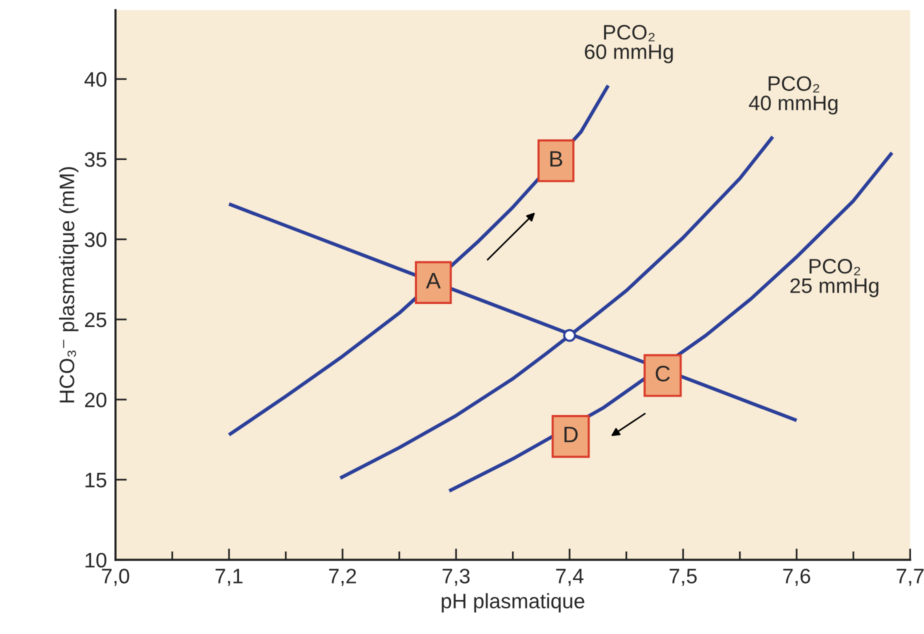  What do you see at coordinates (95, 240) in the screenshot?
I see `y-tick-label: 30` at bounding box center [95, 240].